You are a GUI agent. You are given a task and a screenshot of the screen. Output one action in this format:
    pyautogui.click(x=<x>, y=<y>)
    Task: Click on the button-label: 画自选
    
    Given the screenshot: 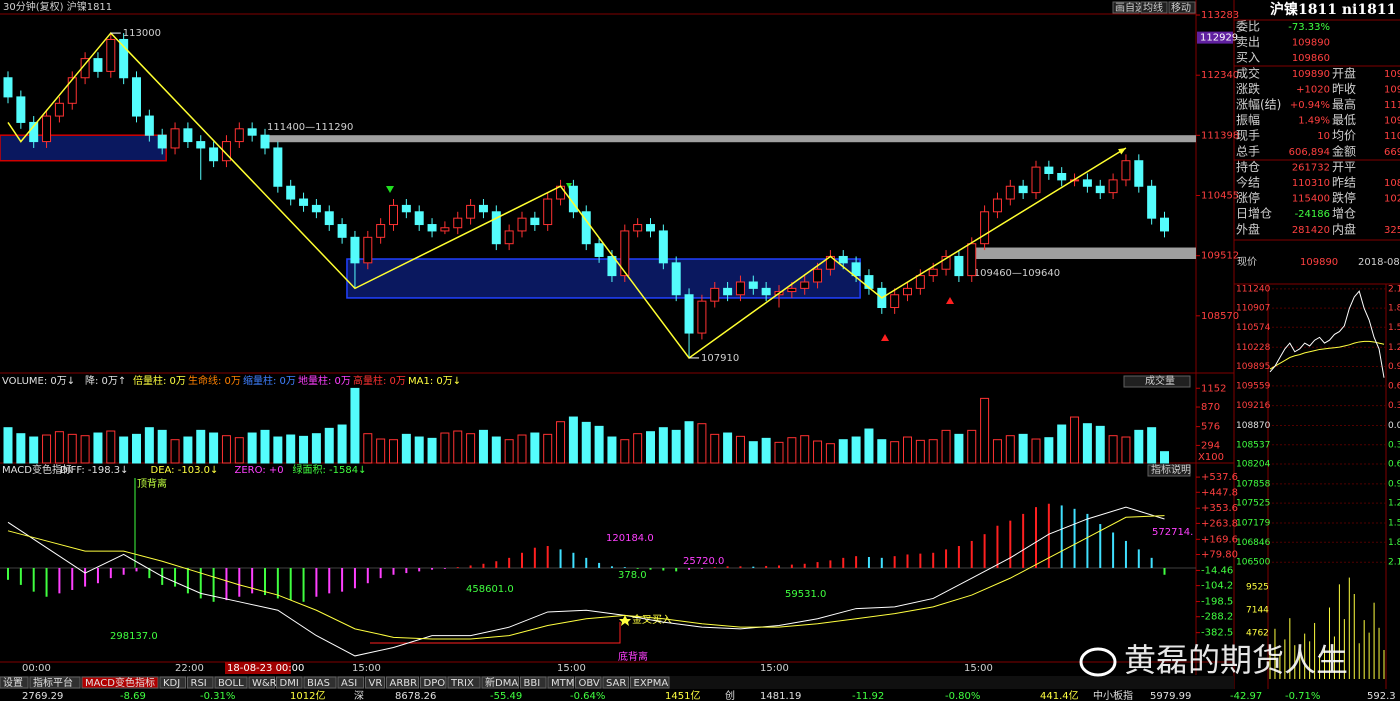 What is the action you would take?
    pyautogui.click(x=1130, y=7)
    